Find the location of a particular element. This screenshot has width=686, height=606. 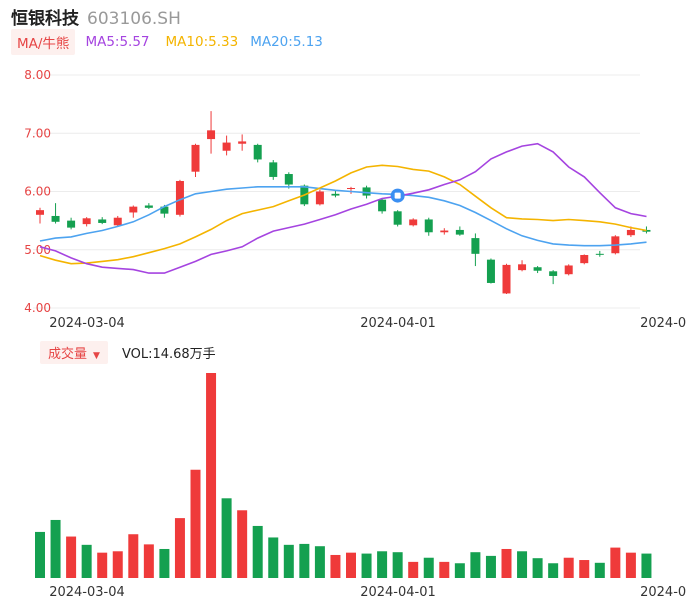

ma20-line is located at coordinates (343, 216).